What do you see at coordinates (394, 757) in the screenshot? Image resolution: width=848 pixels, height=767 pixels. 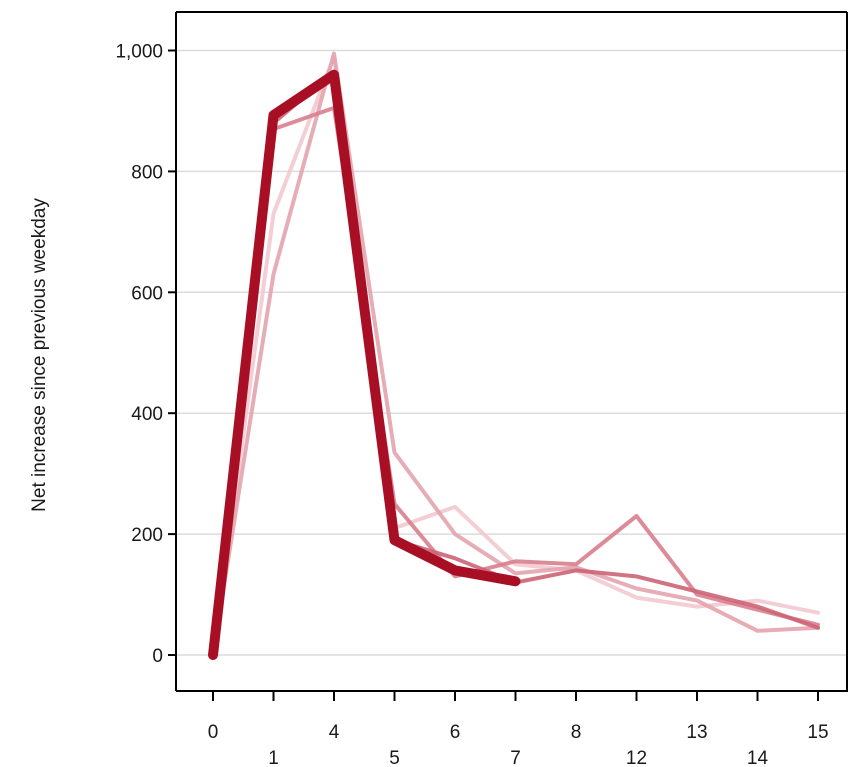 I see `x-tick-label-3: 5` at bounding box center [394, 757].